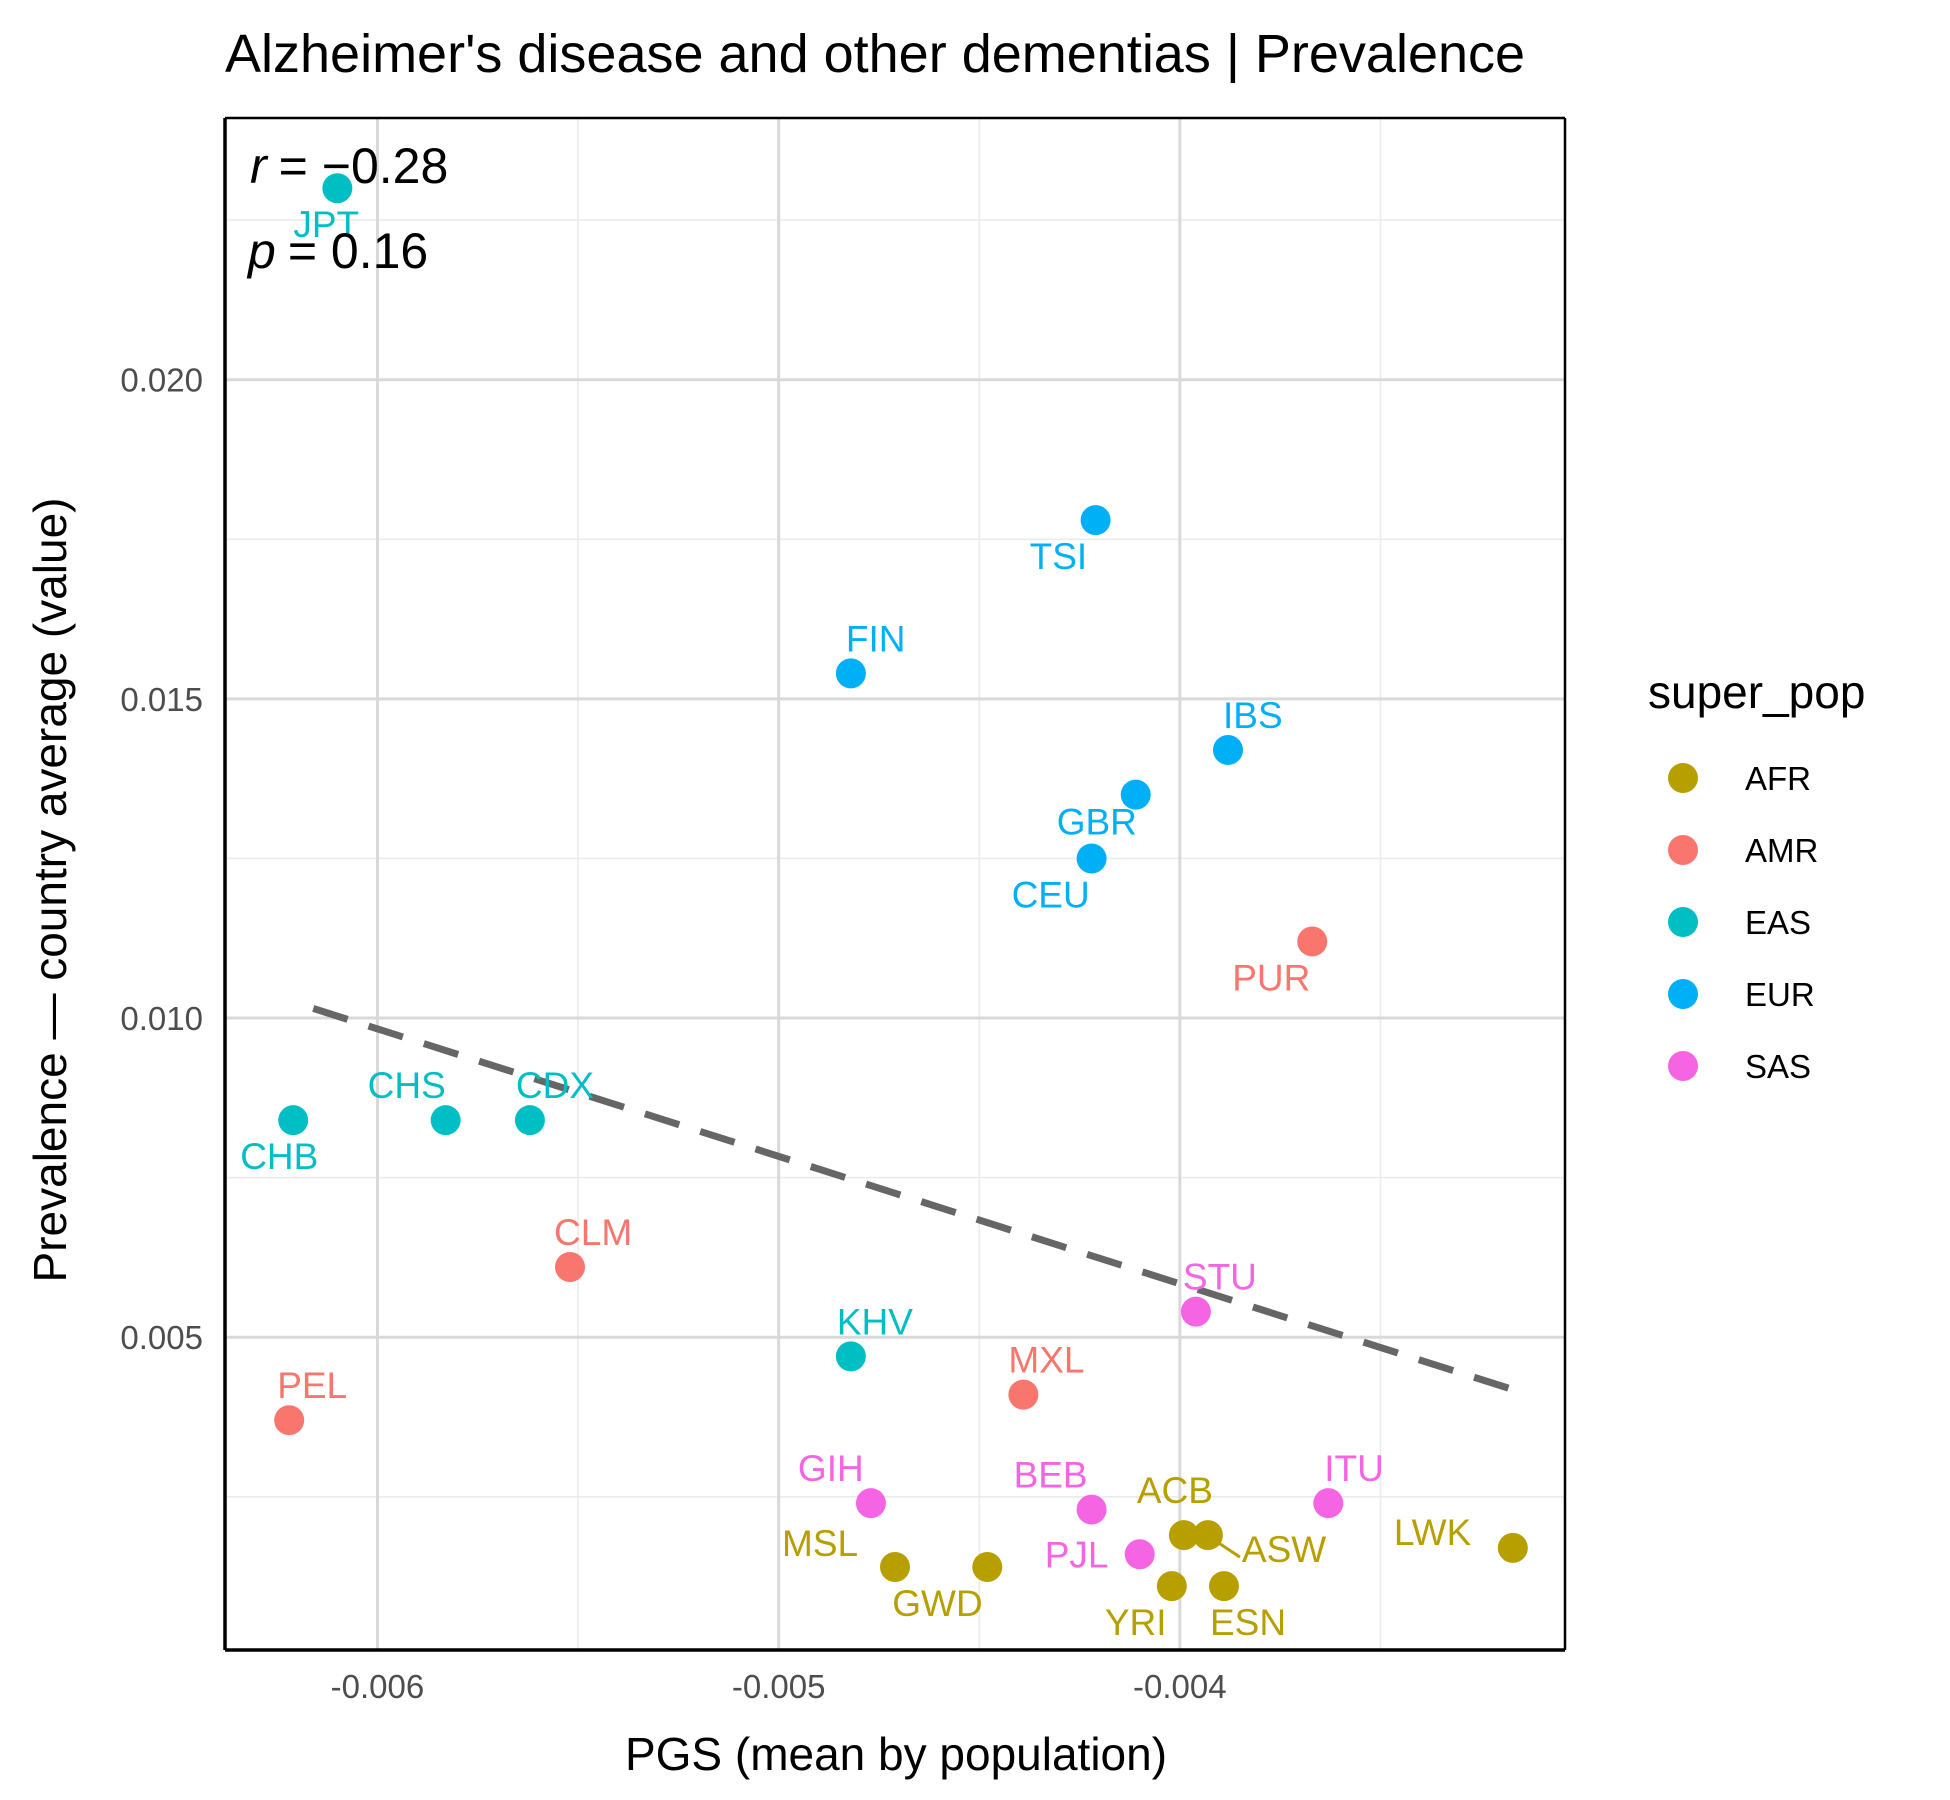  What do you see at coordinates (1756, 875) in the screenshot?
I see `legend: super_pop AFR AMR EAS EUR SAS` at bounding box center [1756, 875].